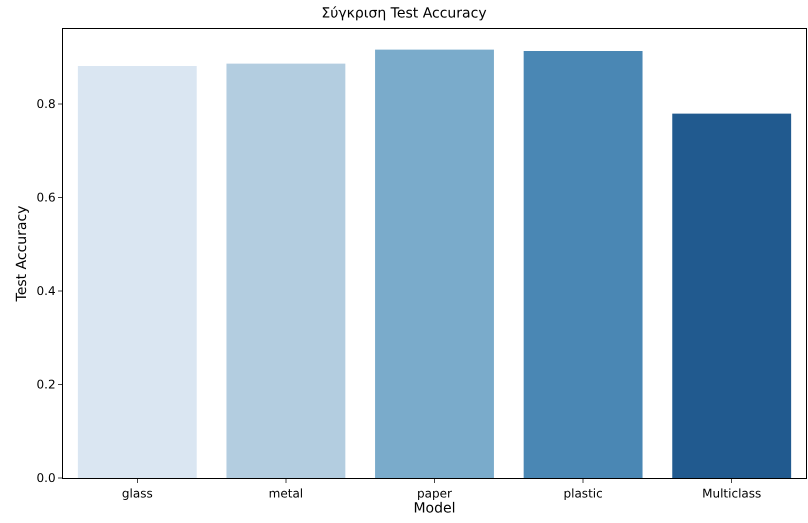  What do you see at coordinates (286, 493) in the screenshot?
I see `x-tick-label: metal` at bounding box center [286, 493].